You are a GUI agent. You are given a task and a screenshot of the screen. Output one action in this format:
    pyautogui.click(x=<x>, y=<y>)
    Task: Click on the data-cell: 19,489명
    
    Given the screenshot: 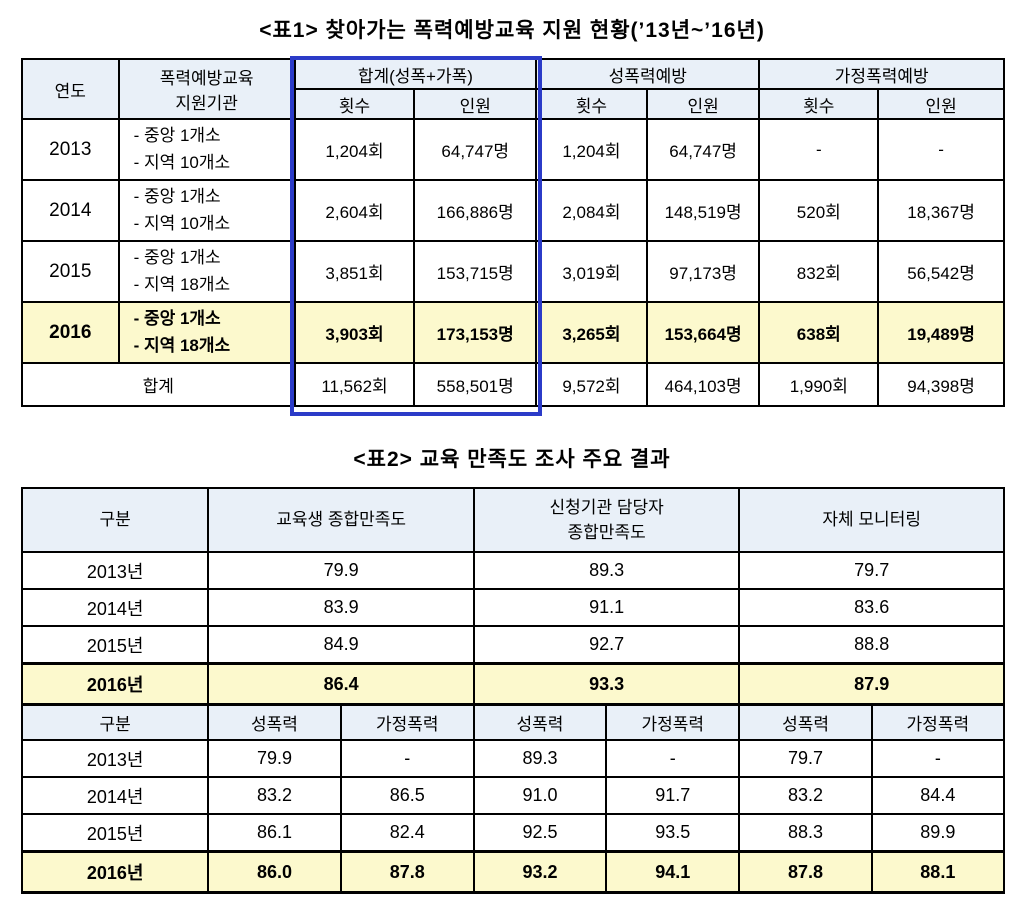 What is the action you would take?
    pyautogui.click(x=941, y=332)
    